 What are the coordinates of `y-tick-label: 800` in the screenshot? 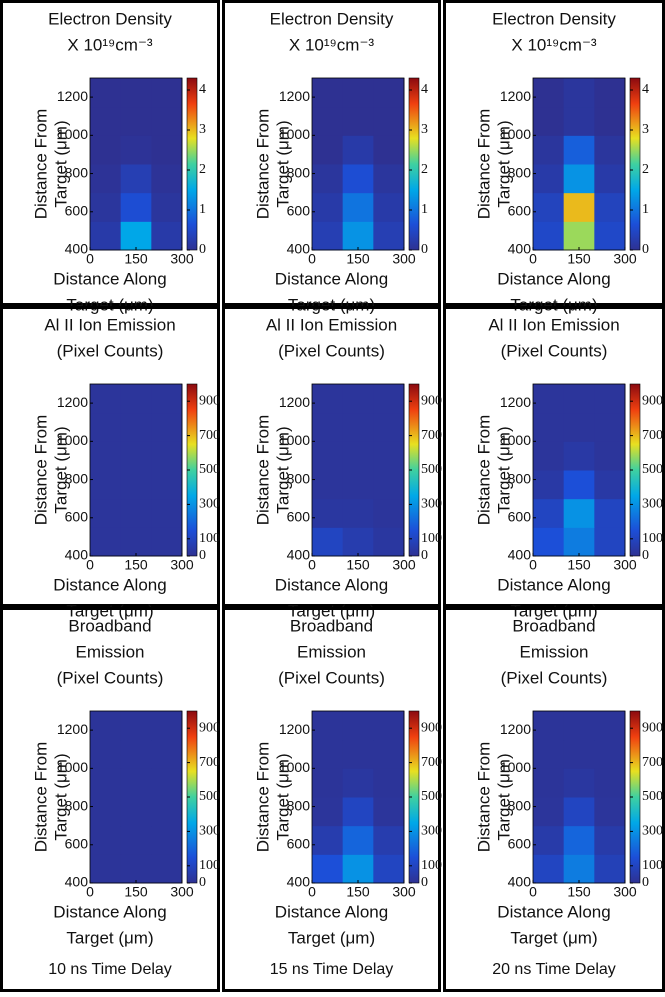 It's located at (520, 478).